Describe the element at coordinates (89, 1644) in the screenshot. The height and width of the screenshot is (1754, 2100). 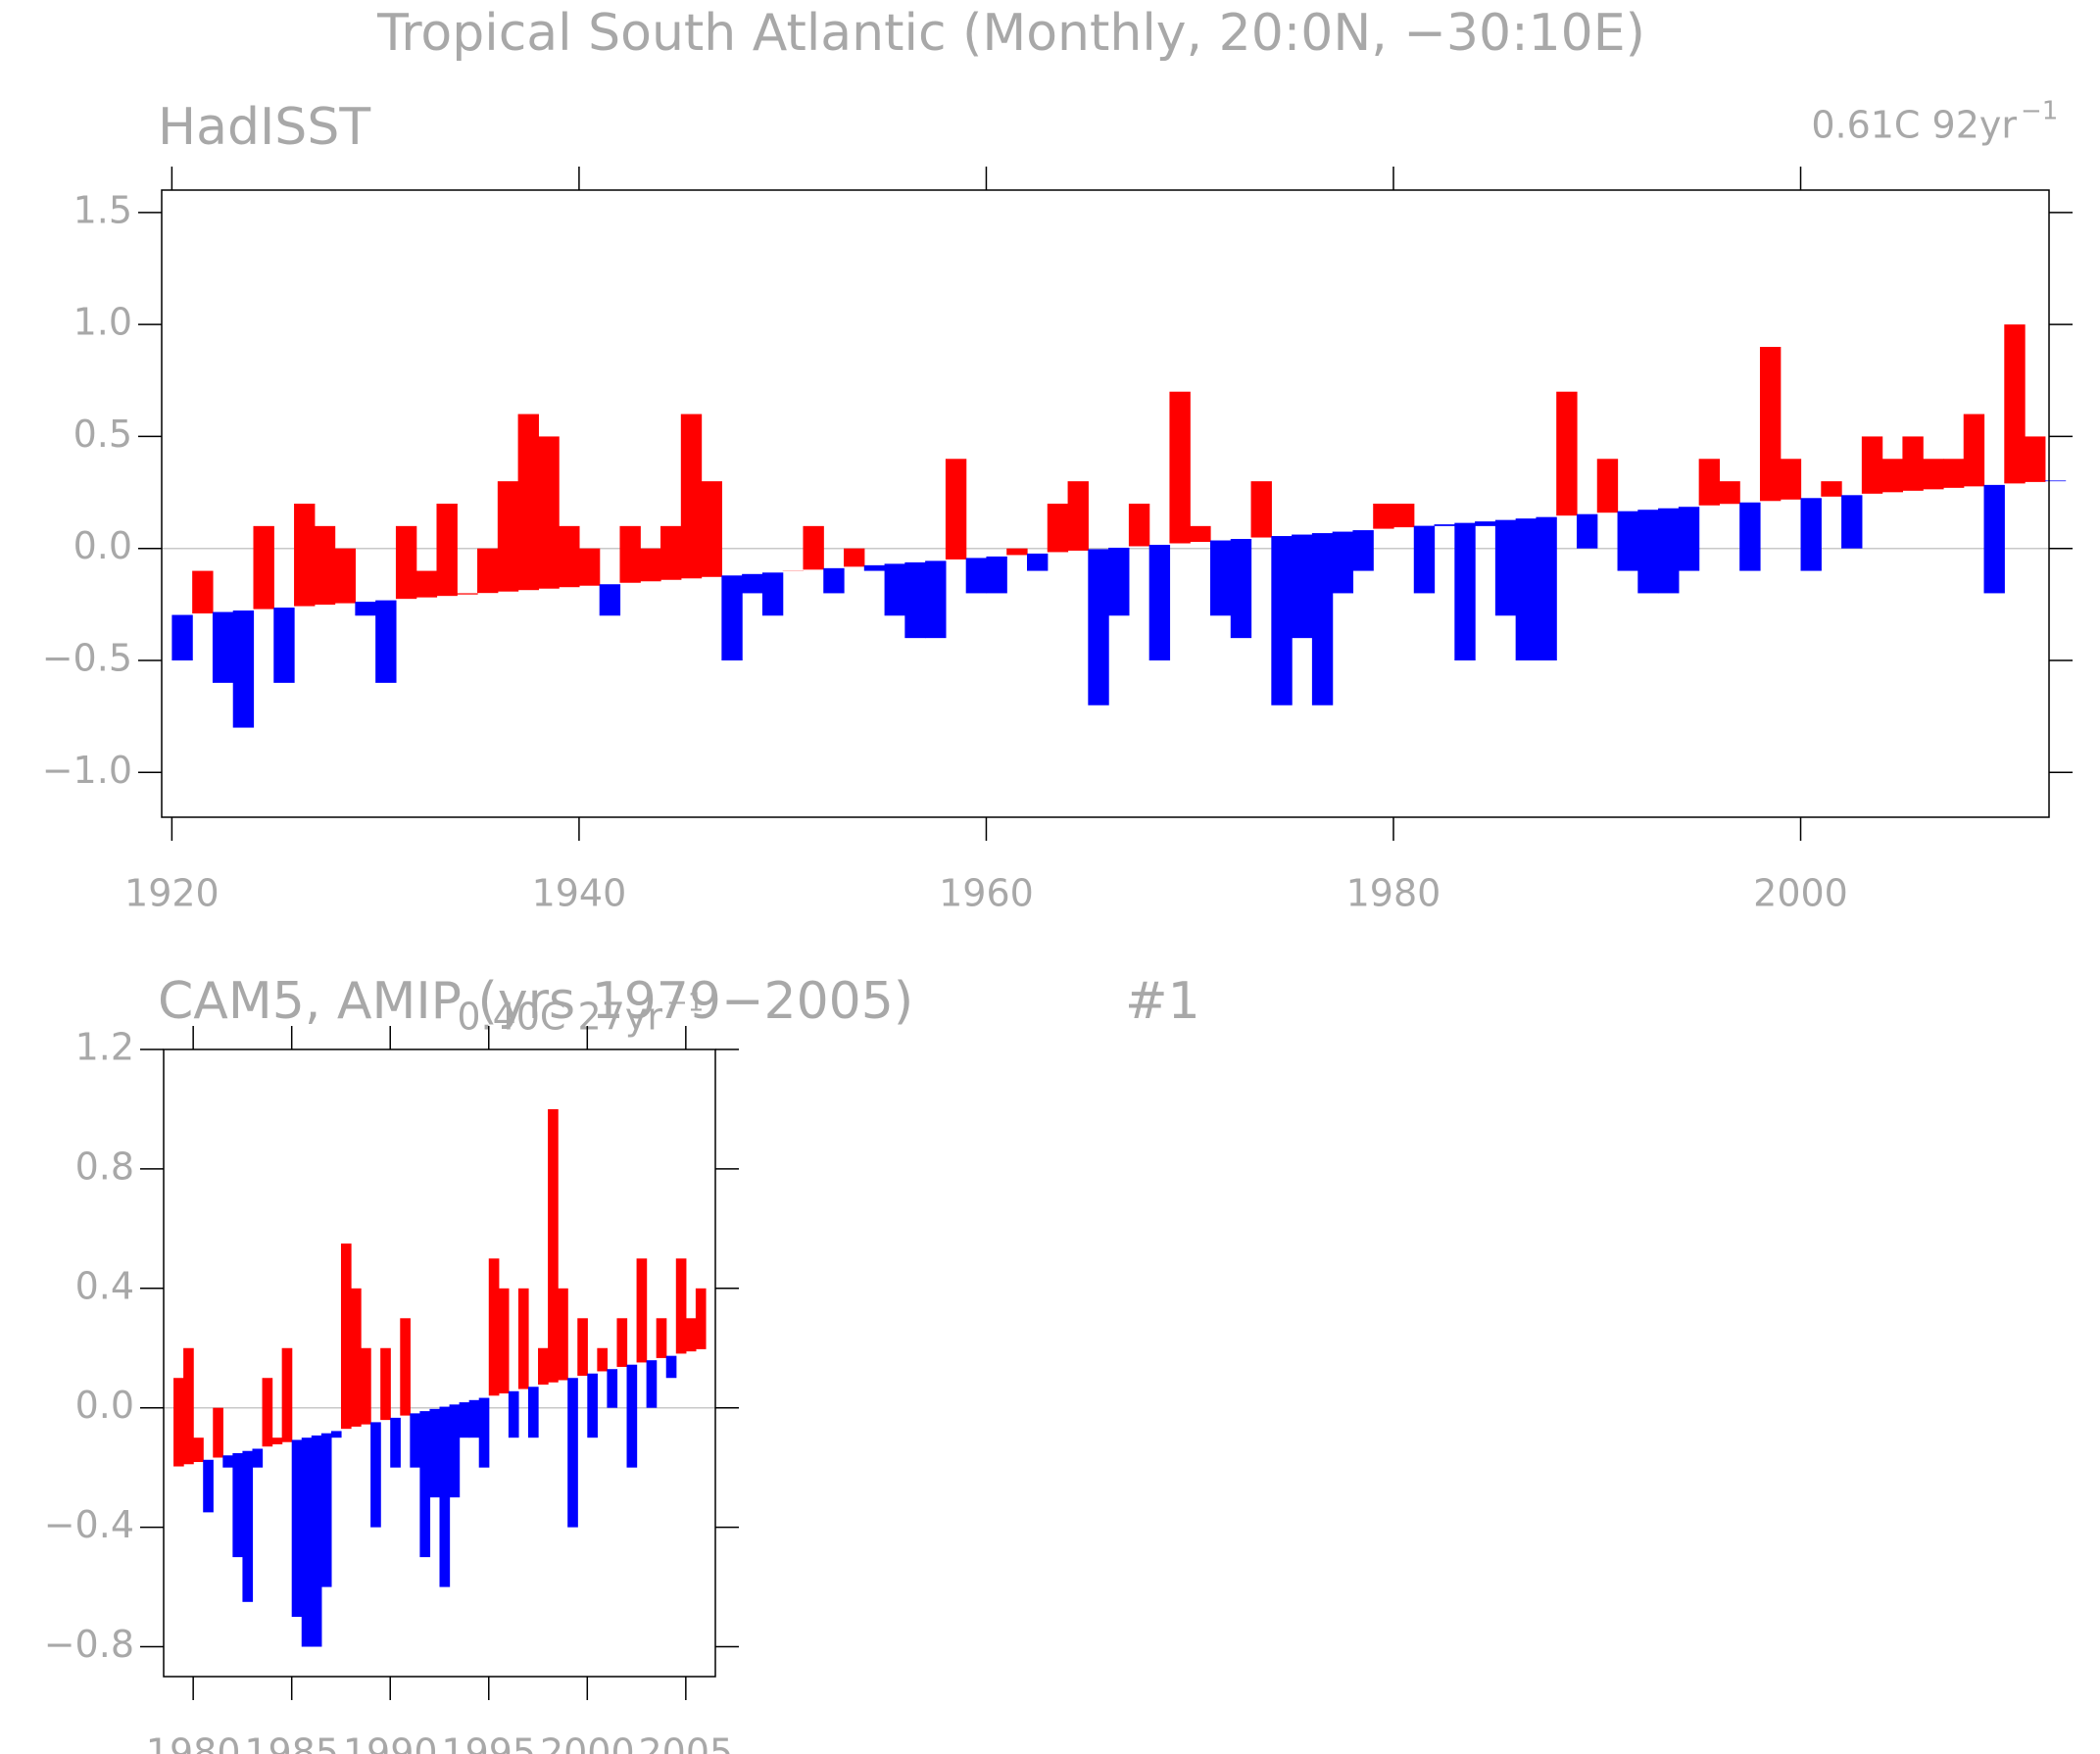
I see `y-tick-label: −0.8` at that location.